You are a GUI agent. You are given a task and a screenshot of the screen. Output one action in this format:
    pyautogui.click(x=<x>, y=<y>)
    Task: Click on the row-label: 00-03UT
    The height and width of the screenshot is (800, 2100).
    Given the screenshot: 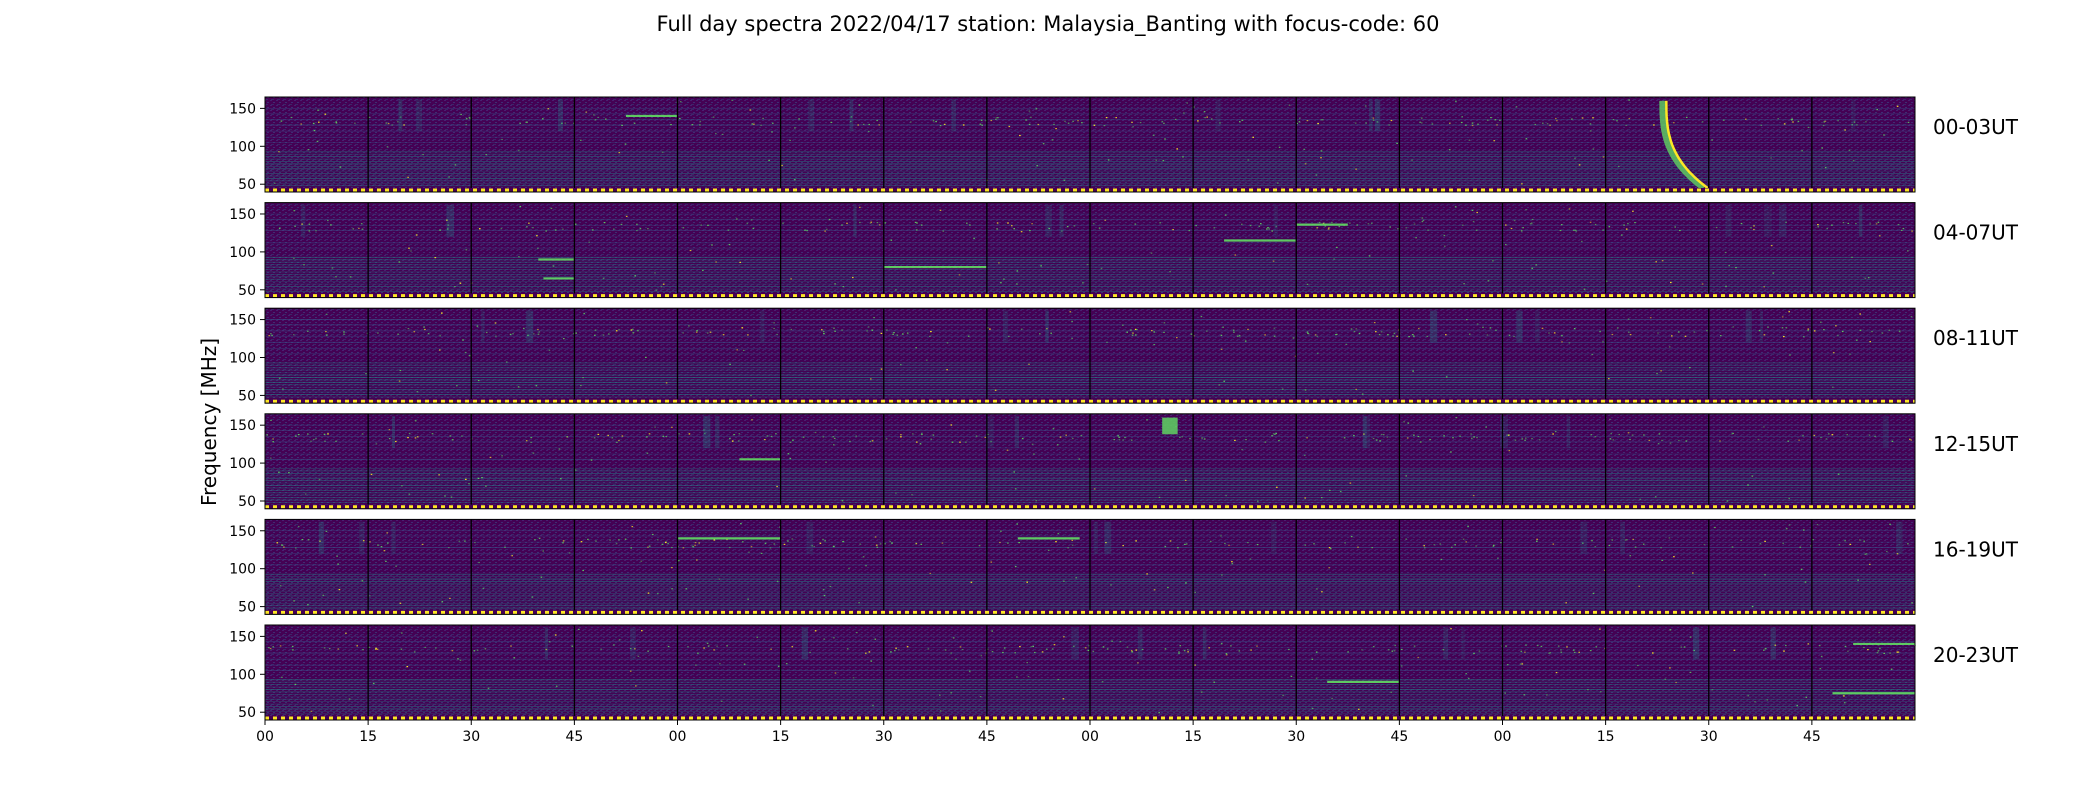 What is the action you would take?
    pyautogui.click(x=1976, y=127)
    